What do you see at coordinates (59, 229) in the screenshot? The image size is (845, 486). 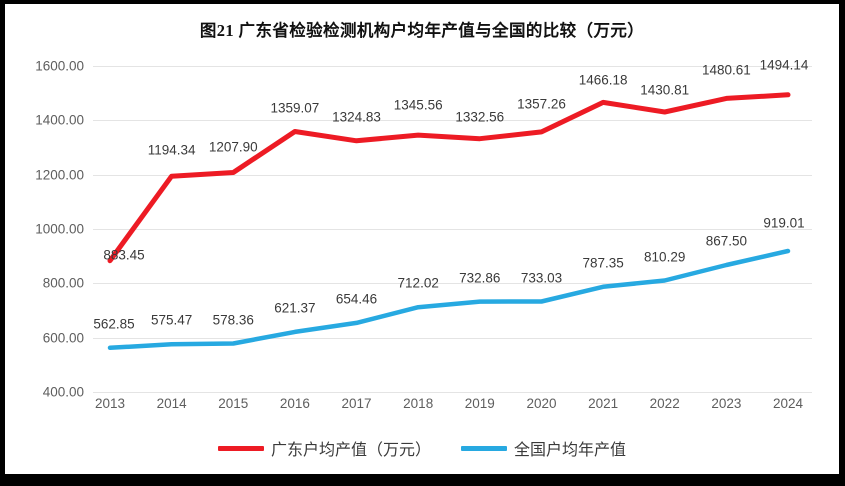 I see `y-axis-tick-label: 1000.00` at bounding box center [59, 229].